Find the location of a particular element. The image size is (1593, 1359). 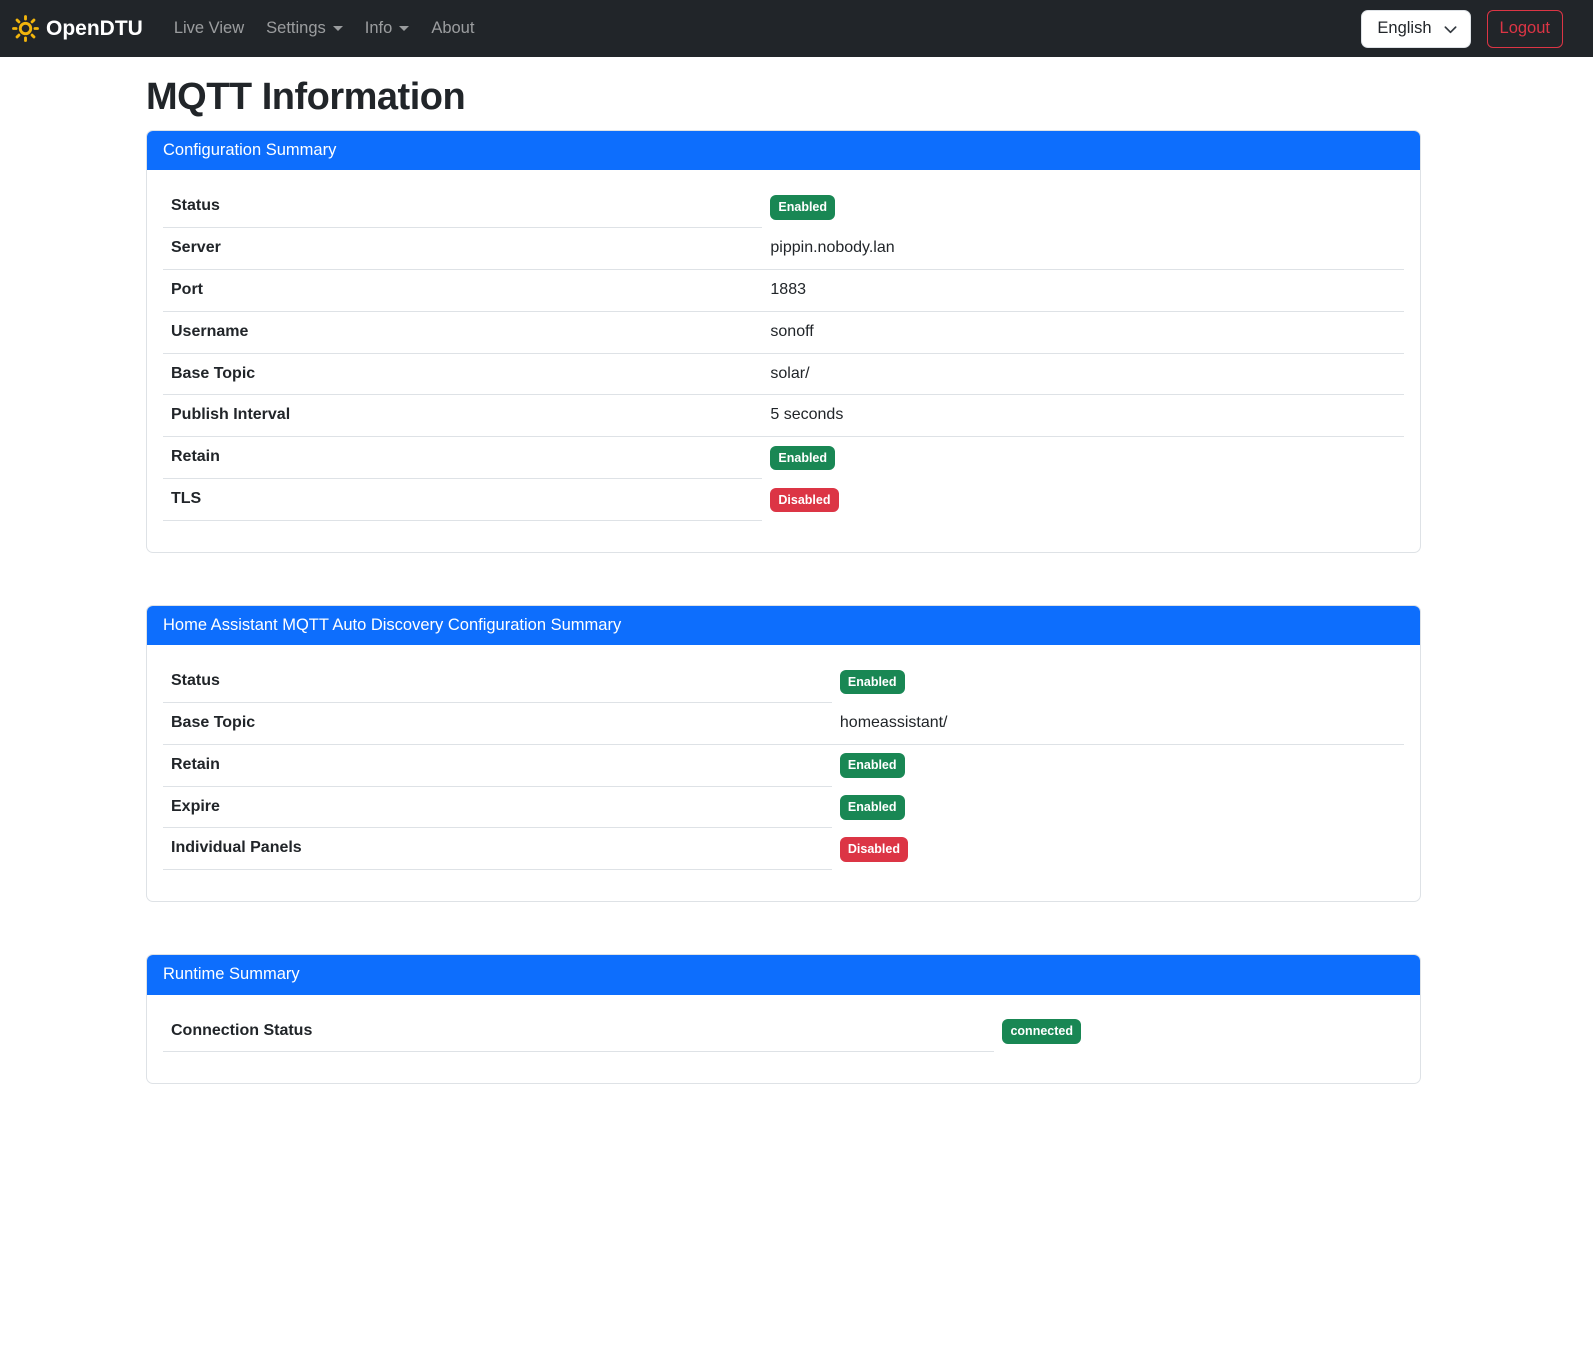

row-value: 1883 is located at coordinates (1083, 291).